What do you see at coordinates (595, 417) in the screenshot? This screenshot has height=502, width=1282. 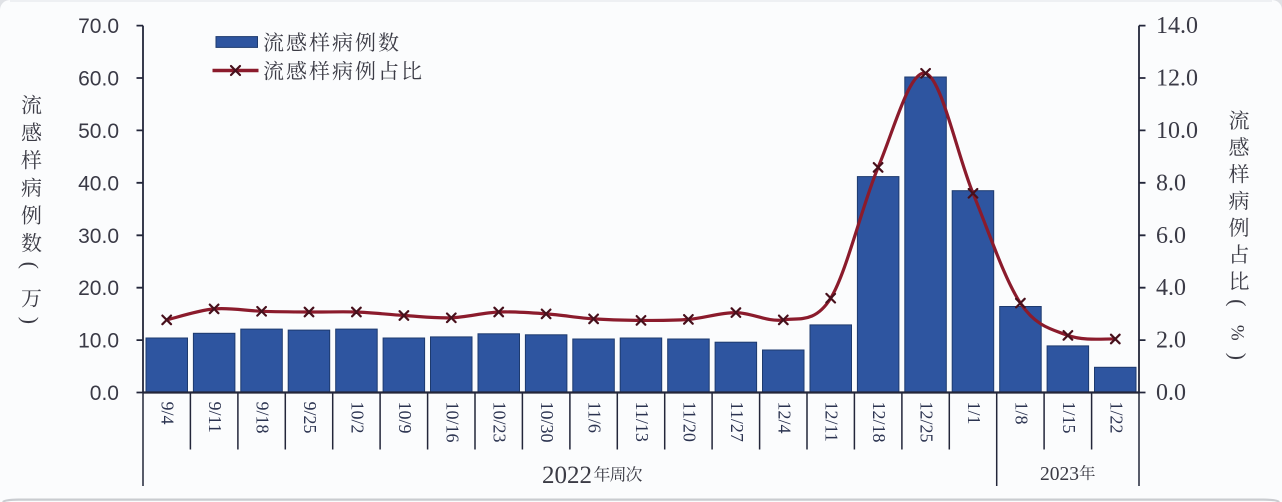 I see `svg-text: 11/6` at bounding box center [595, 417].